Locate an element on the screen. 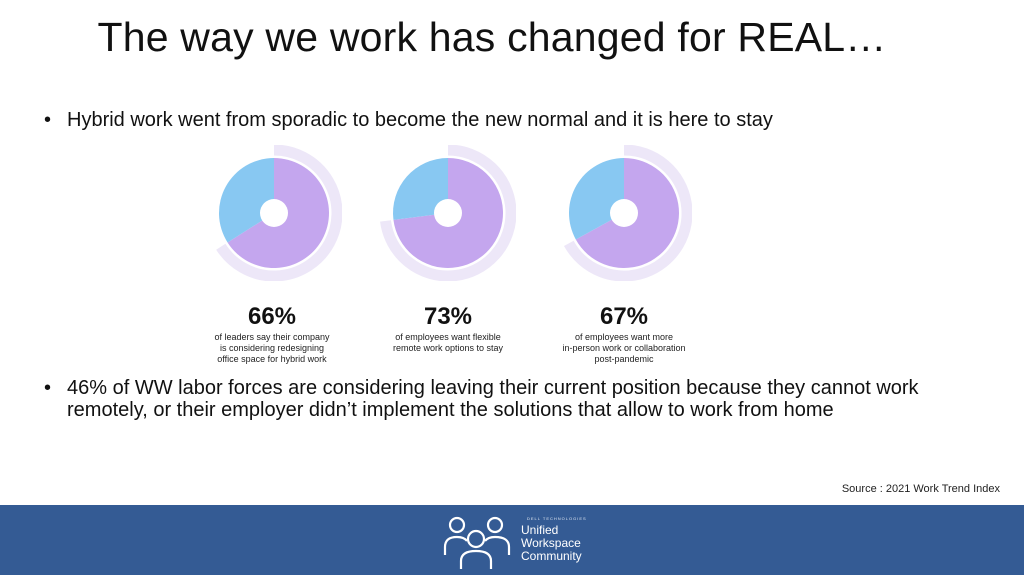 Image resolution: width=1024 pixels, height=575 pixels. community-people-icon is located at coordinates (477, 542).